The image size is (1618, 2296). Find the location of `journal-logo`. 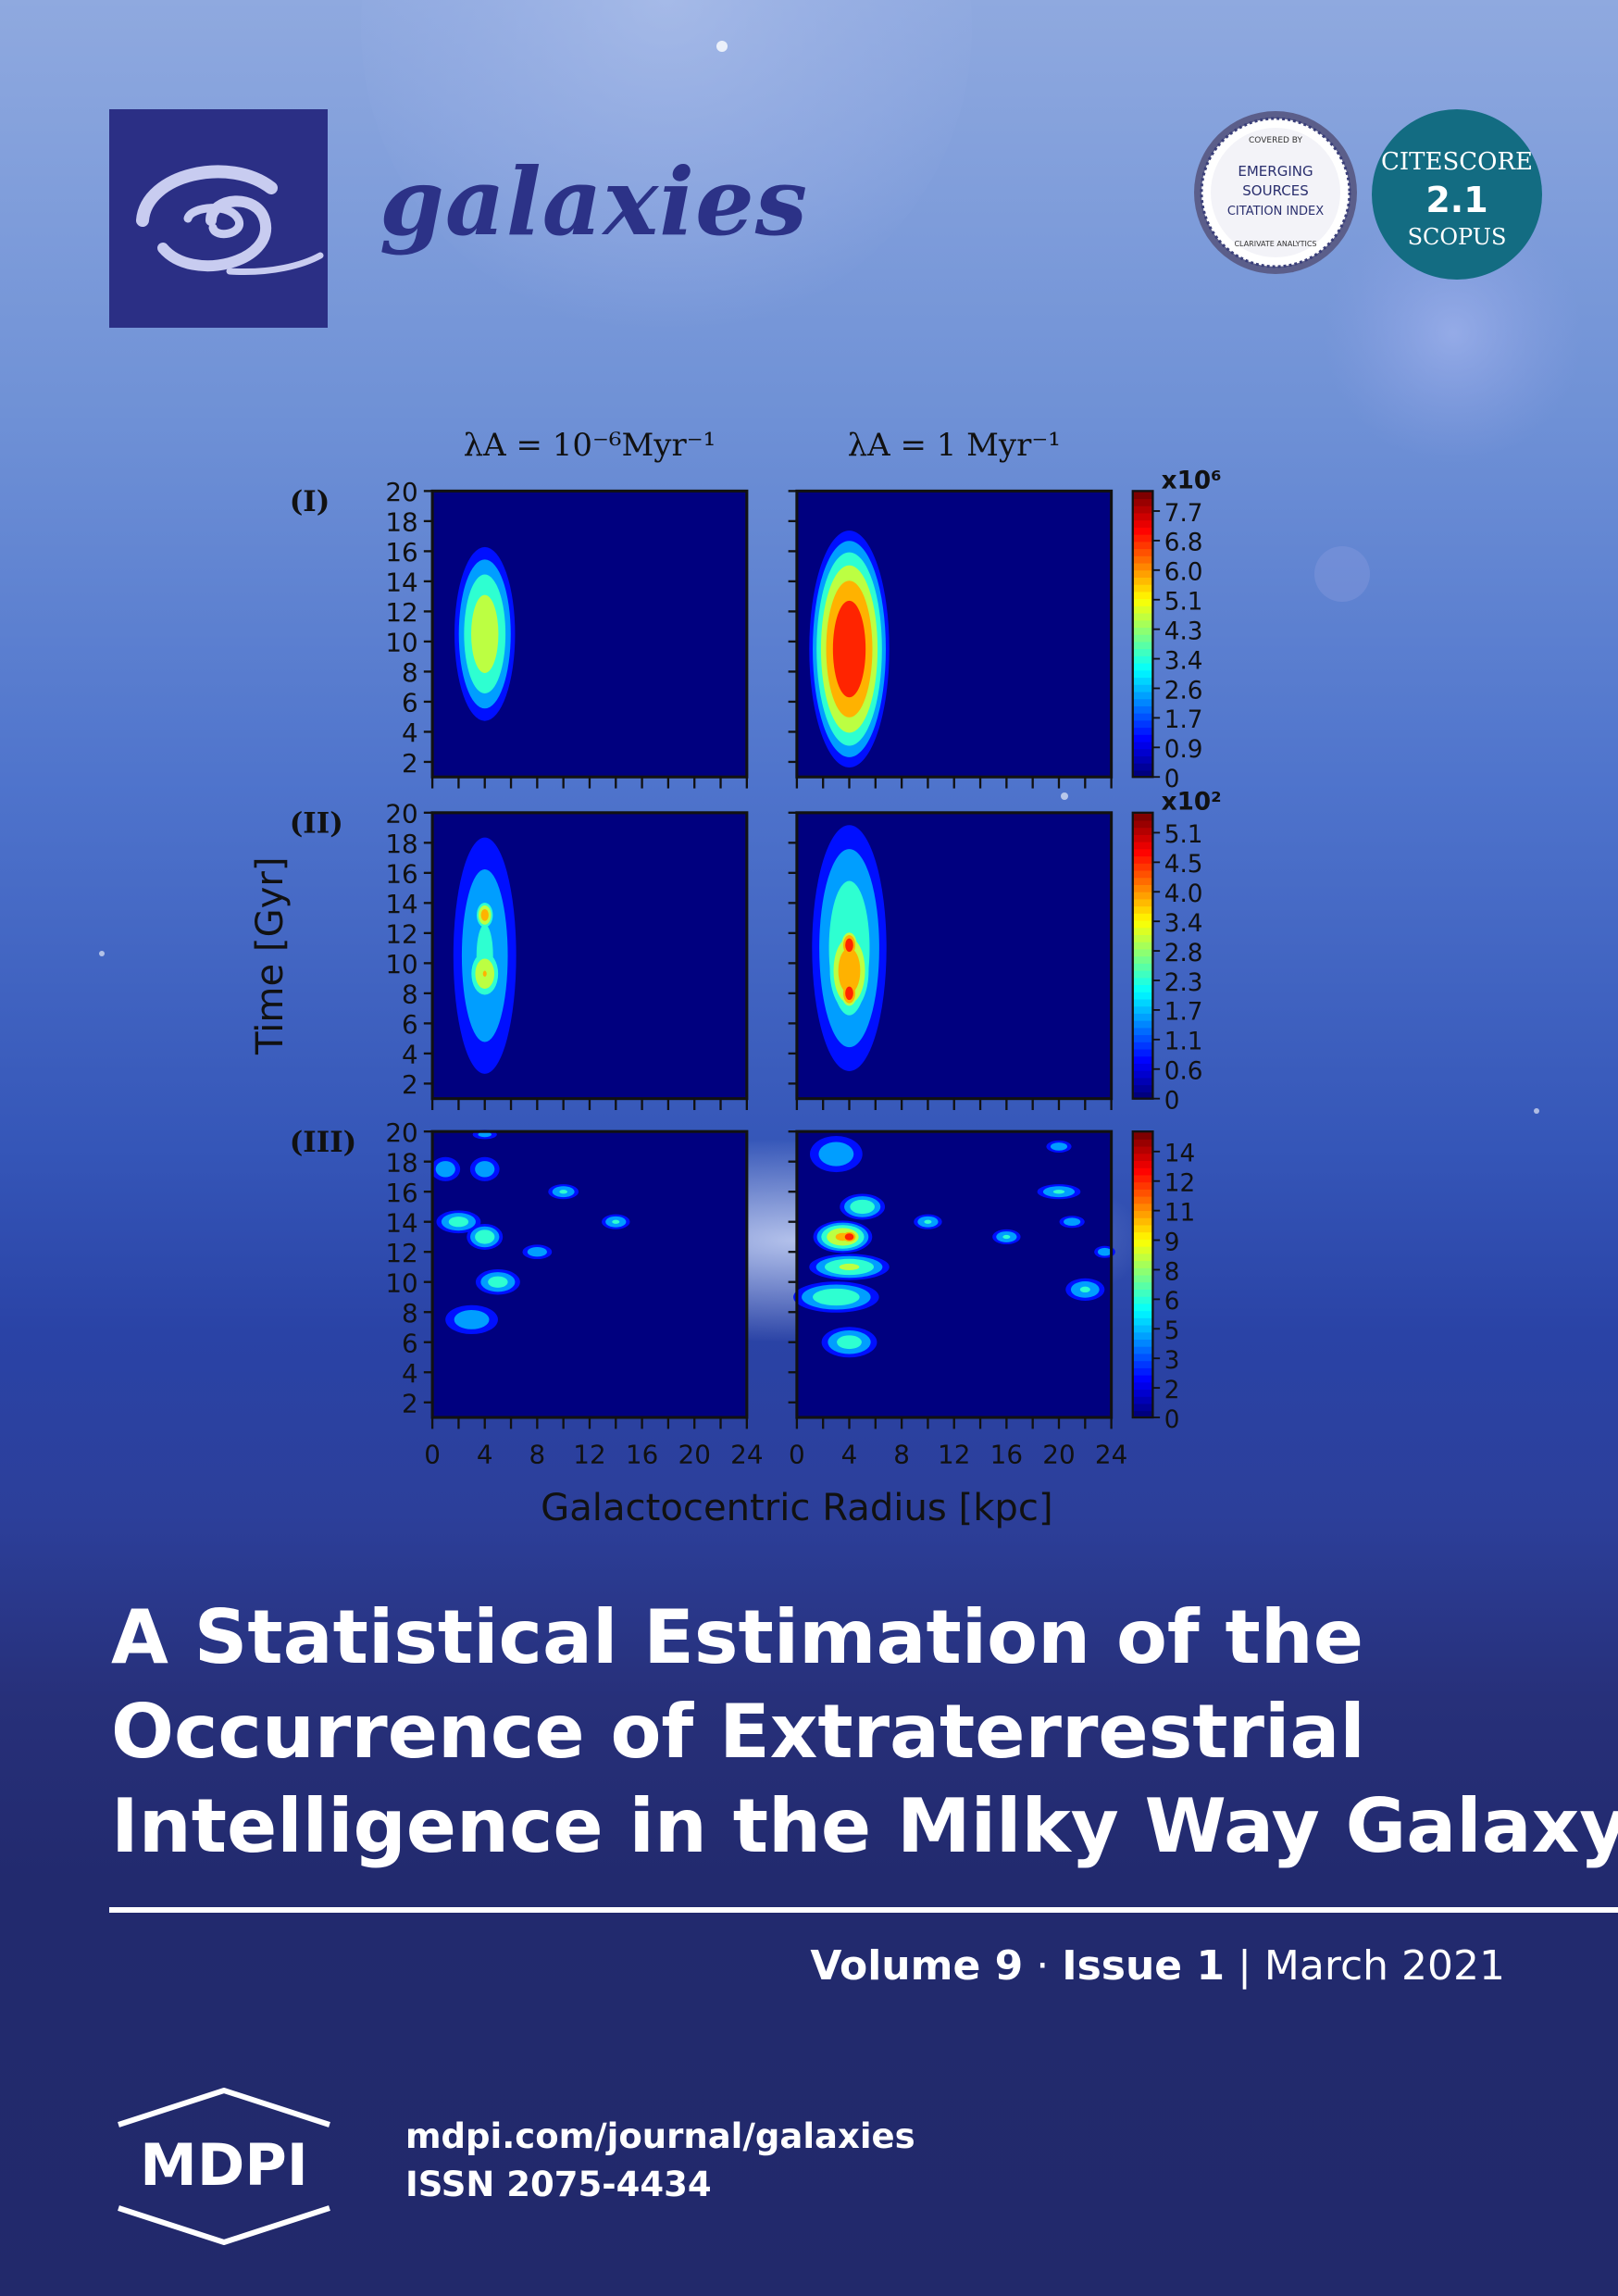

journal-logo is located at coordinates (218, 218).